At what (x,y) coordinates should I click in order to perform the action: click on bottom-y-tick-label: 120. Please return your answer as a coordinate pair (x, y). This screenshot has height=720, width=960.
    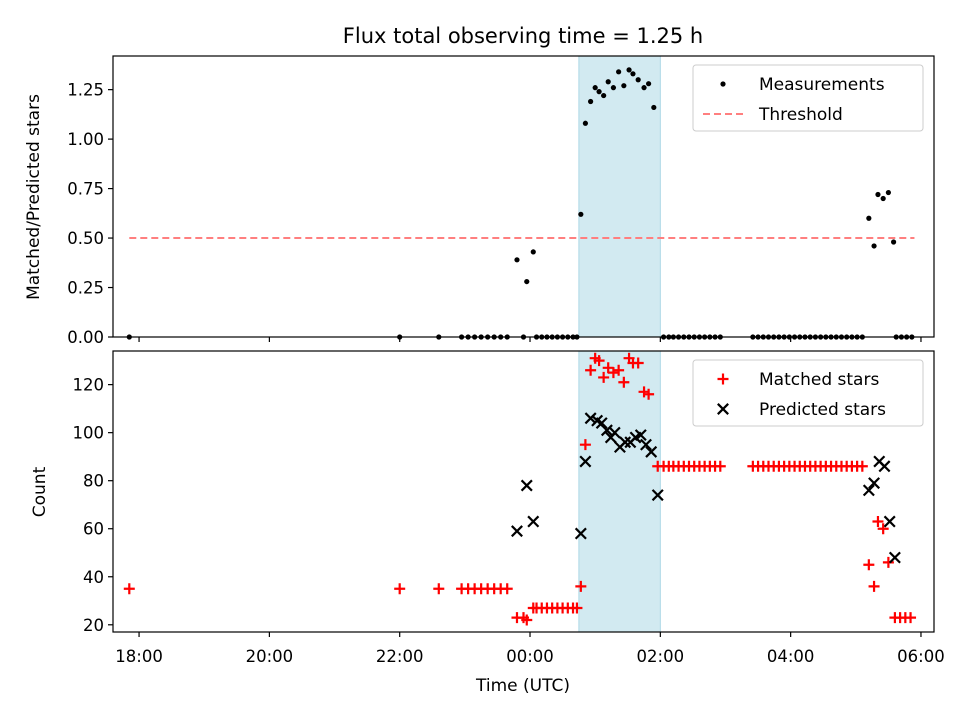
    Looking at the image, I should click on (89, 385).